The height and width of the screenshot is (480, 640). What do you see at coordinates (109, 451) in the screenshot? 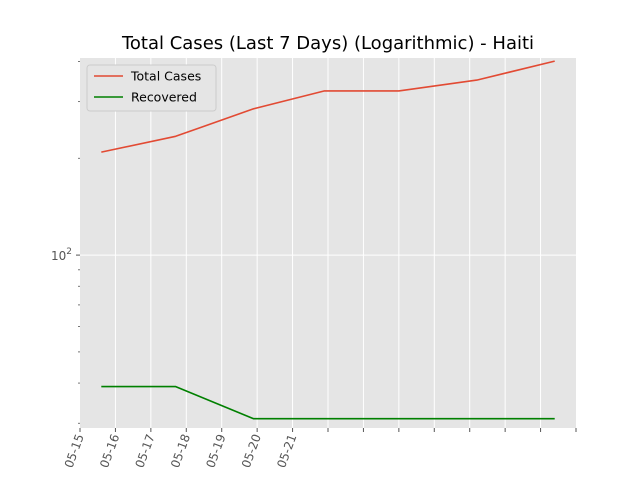
I see `x-tick-label: 05-16` at bounding box center [109, 451].